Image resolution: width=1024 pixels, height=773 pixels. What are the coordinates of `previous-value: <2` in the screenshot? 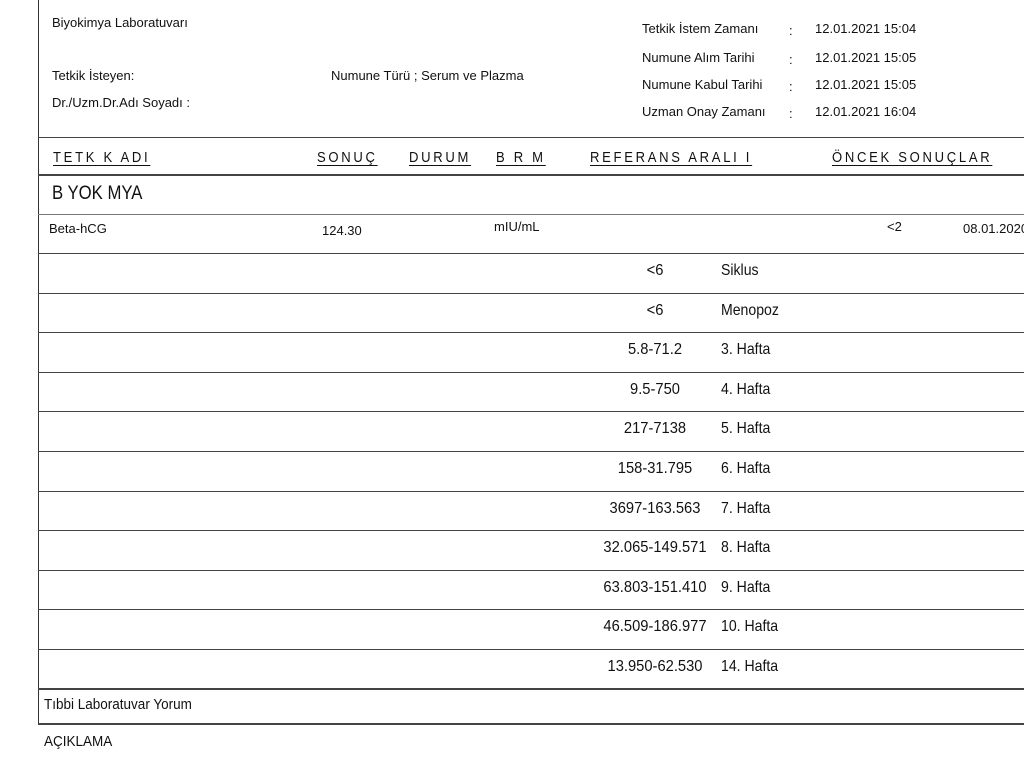 It's located at (894, 226).